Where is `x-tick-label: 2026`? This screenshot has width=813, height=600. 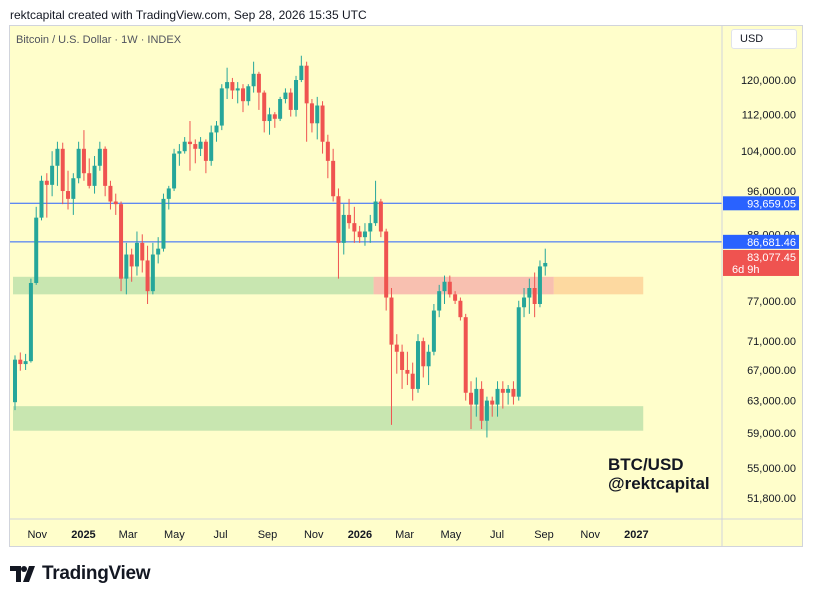
x-tick-label: 2026 is located at coordinates (360, 535).